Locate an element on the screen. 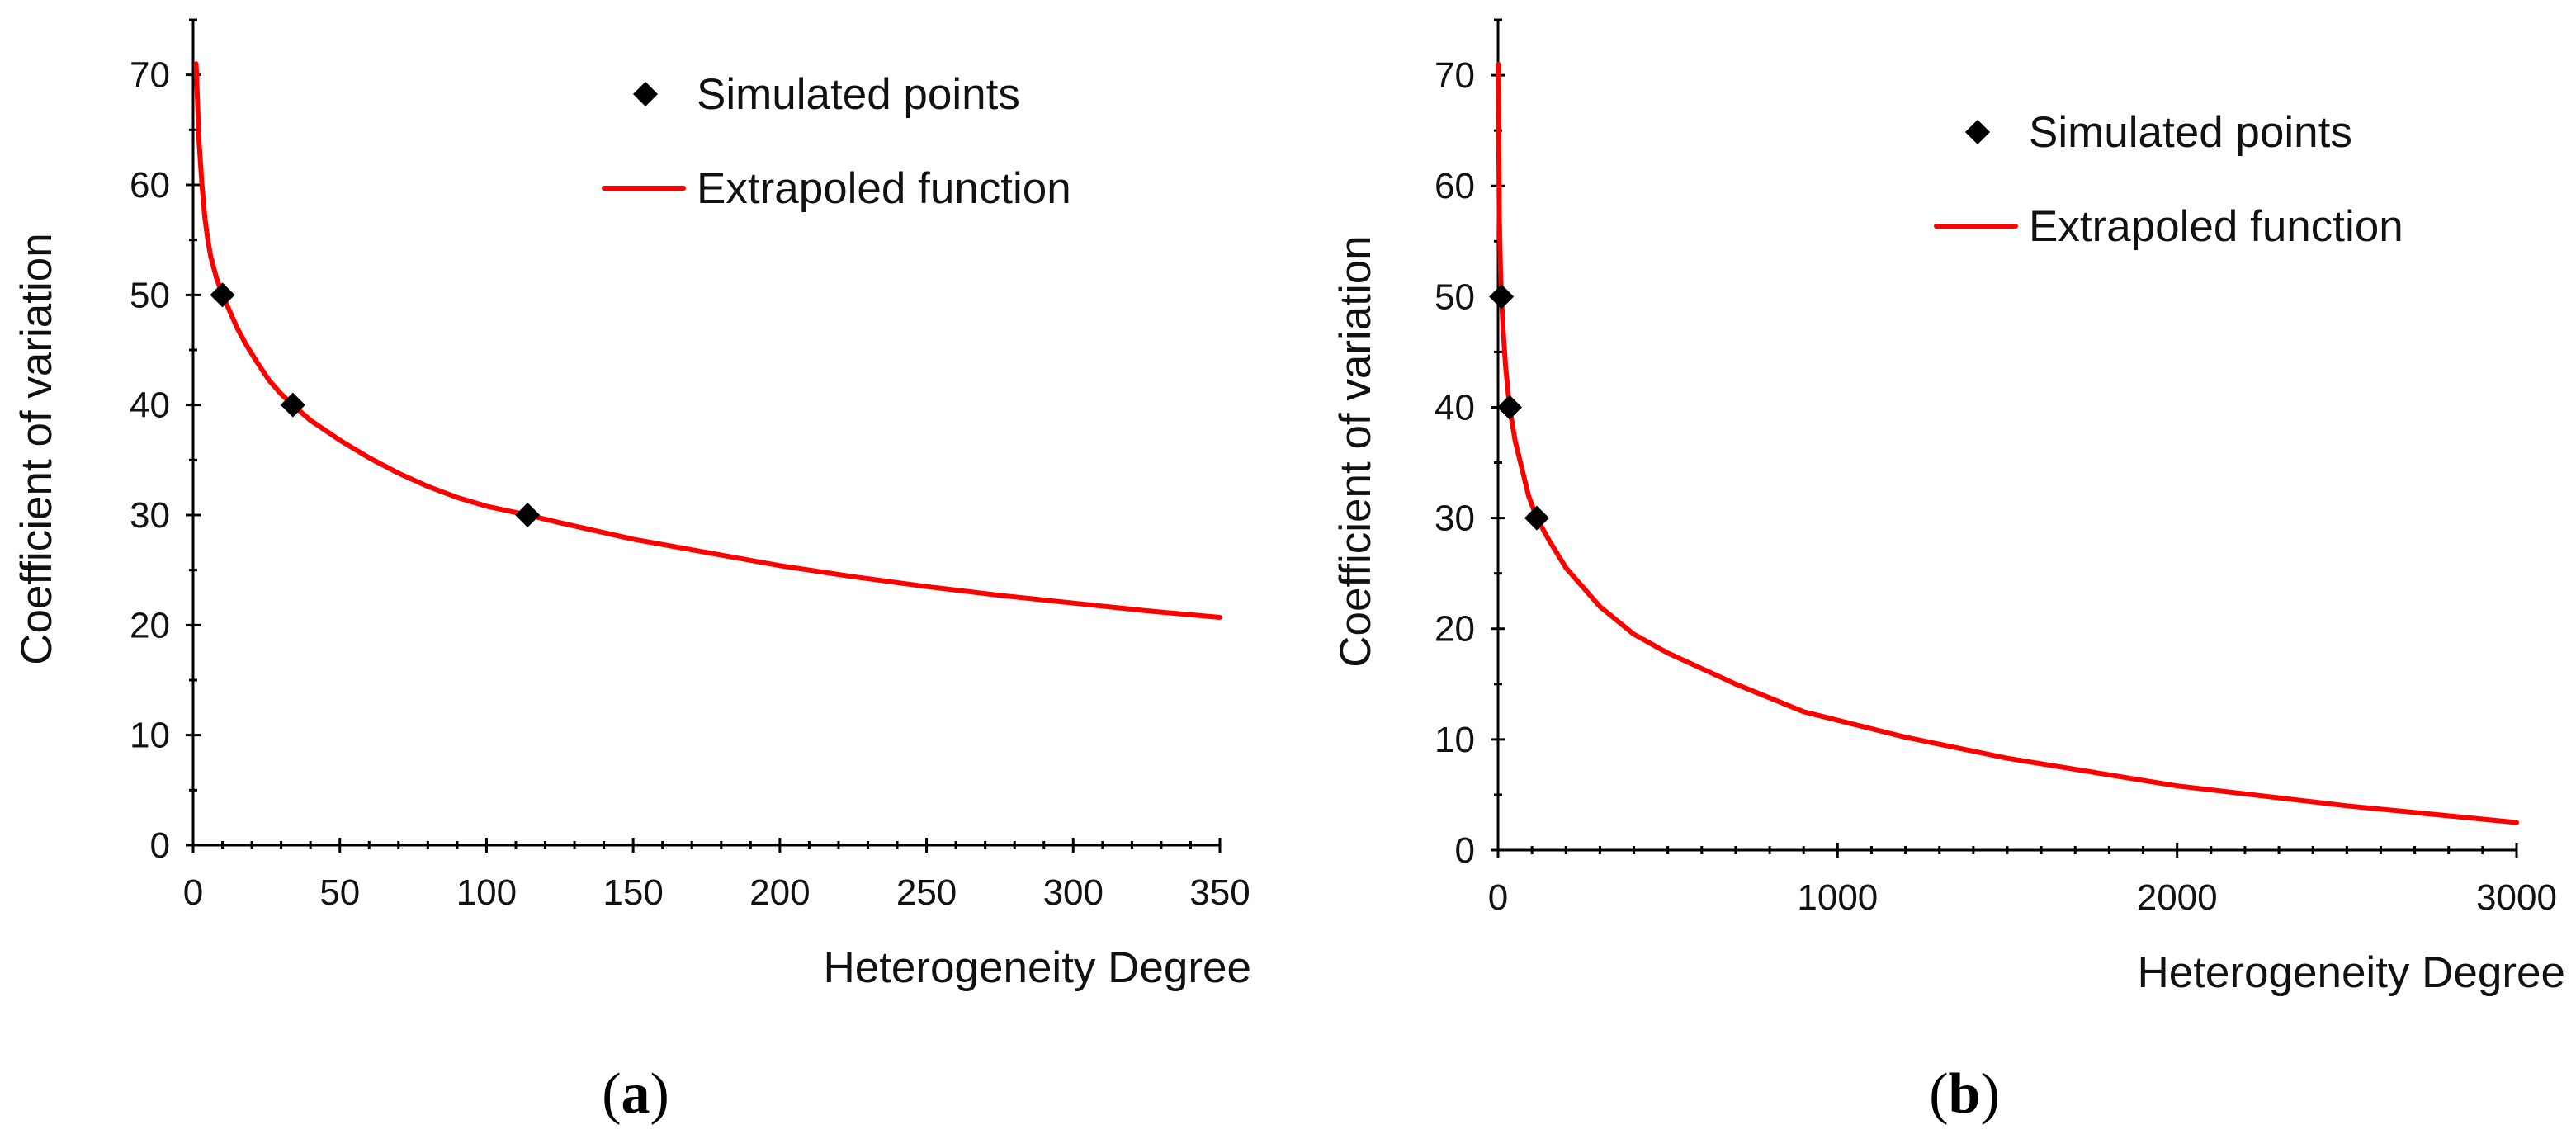  panel-caption: (b) is located at coordinates (1965, 1094).